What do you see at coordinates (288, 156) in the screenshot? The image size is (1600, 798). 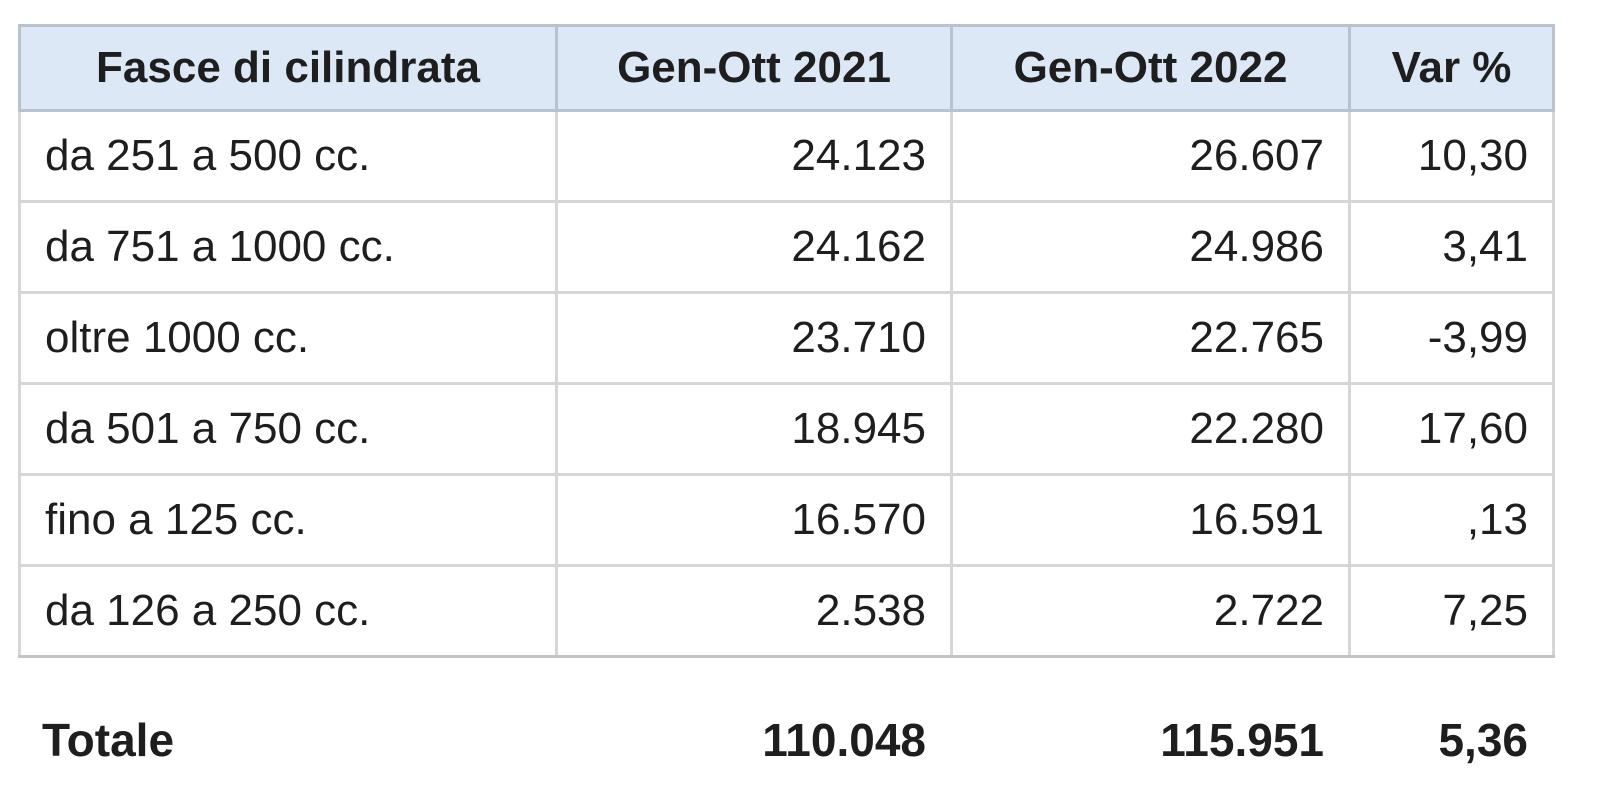 I see `table-cell: da 251 a 500 cc.` at bounding box center [288, 156].